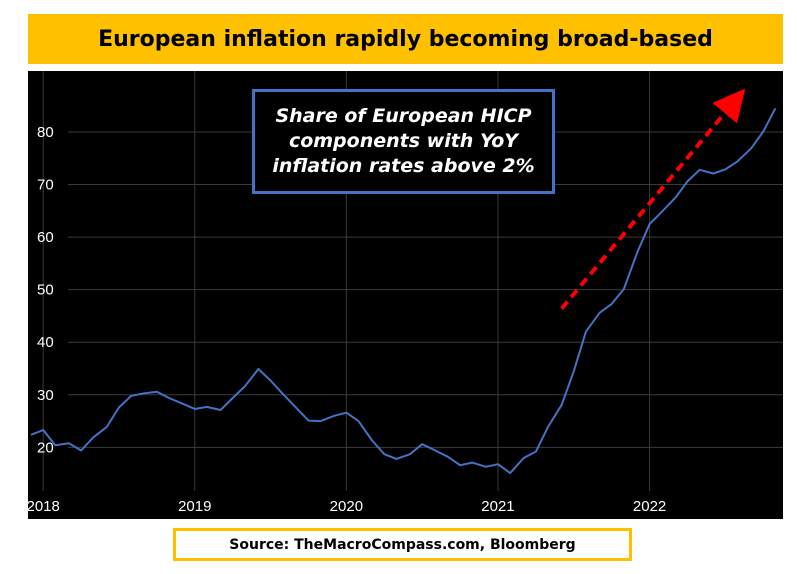  What do you see at coordinates (194, 506) in the screenshot?
I see `x-tick-label: 2019` at bounding box center [194, 506].